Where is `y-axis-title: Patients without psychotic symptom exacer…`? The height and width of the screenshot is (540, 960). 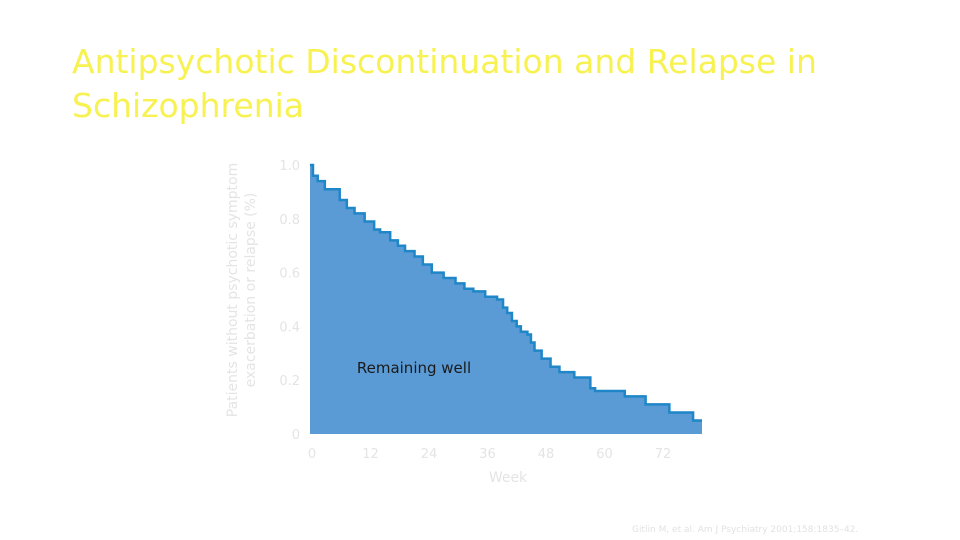 y-axis-title: Patients without psychotic symptom exacer… is located at coordinates (242, 290).